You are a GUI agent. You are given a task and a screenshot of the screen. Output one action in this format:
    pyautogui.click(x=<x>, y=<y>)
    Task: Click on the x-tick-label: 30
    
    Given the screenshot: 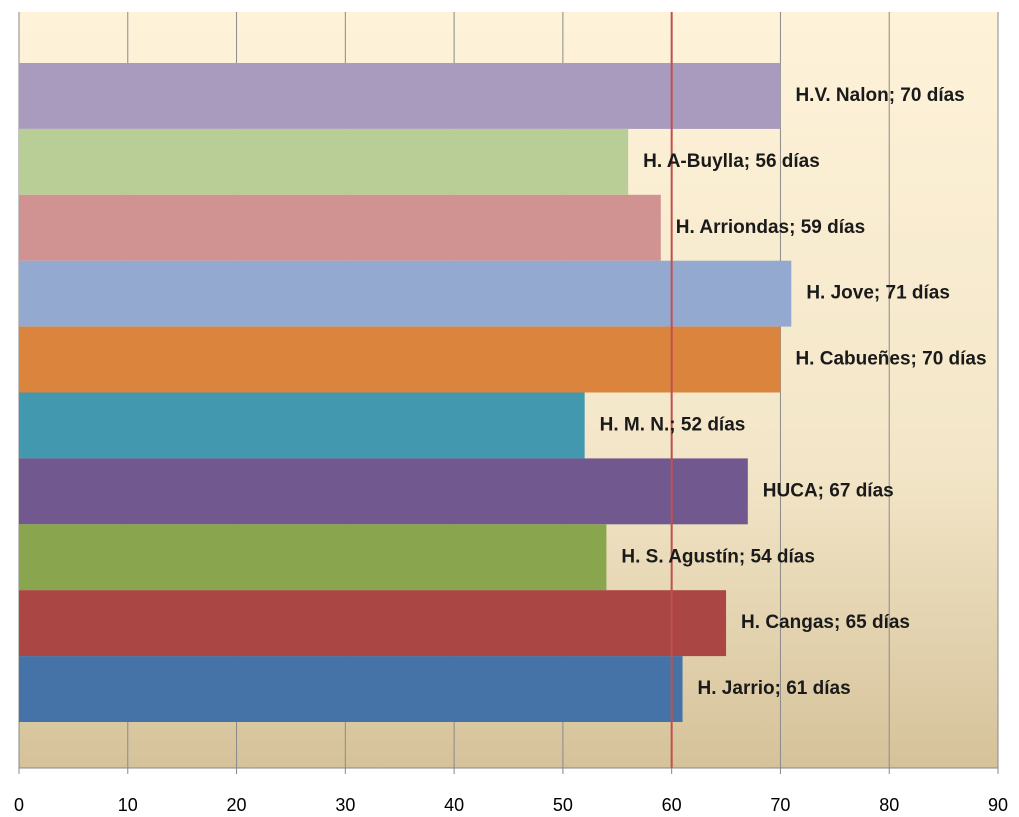 What is the action you would take?
    pyautogui.click(x=345, y=805)
    